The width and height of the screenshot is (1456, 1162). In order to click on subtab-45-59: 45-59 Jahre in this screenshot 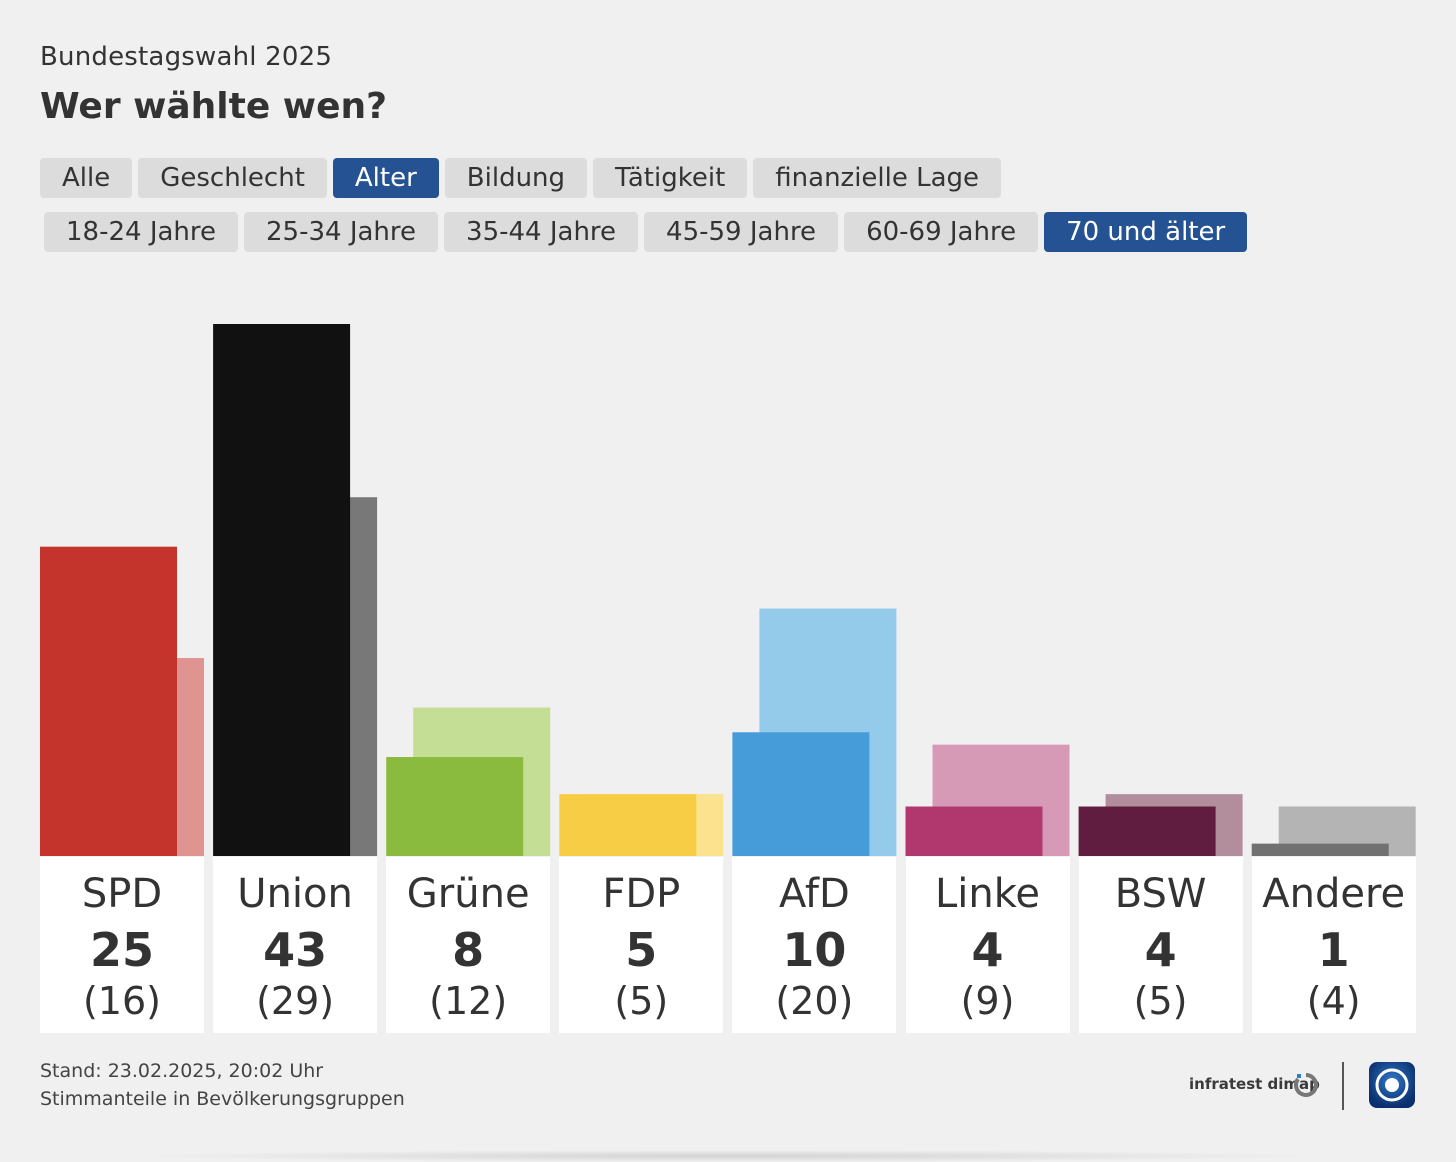, I will do `click(741, 232)`.